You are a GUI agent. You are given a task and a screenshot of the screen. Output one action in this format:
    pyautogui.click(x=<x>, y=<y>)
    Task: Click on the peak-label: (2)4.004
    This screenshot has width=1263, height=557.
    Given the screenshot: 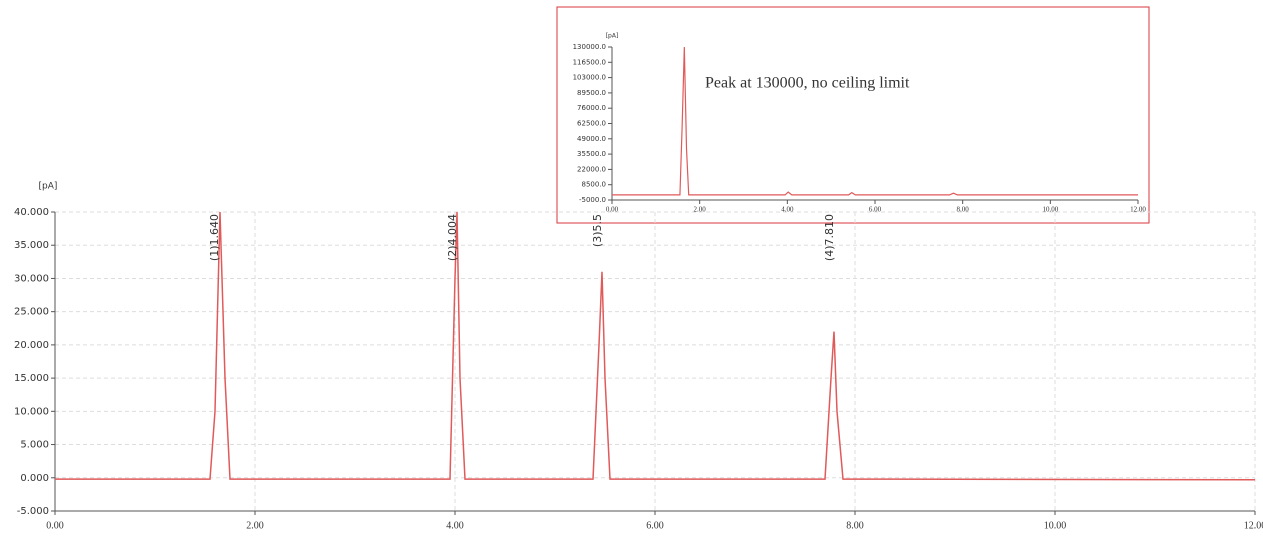 What is the action you would take?
    pyautogui.click(x=452, y=237)
    